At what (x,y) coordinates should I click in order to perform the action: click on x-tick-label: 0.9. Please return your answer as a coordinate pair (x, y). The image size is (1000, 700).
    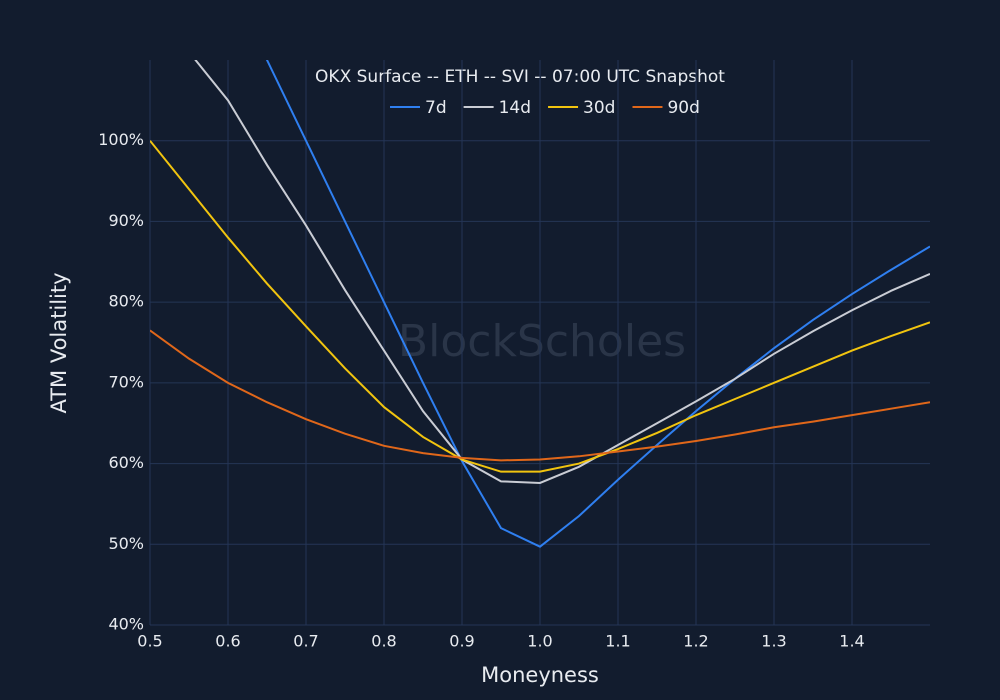
    Looking at the image, I should click on (461, 641).